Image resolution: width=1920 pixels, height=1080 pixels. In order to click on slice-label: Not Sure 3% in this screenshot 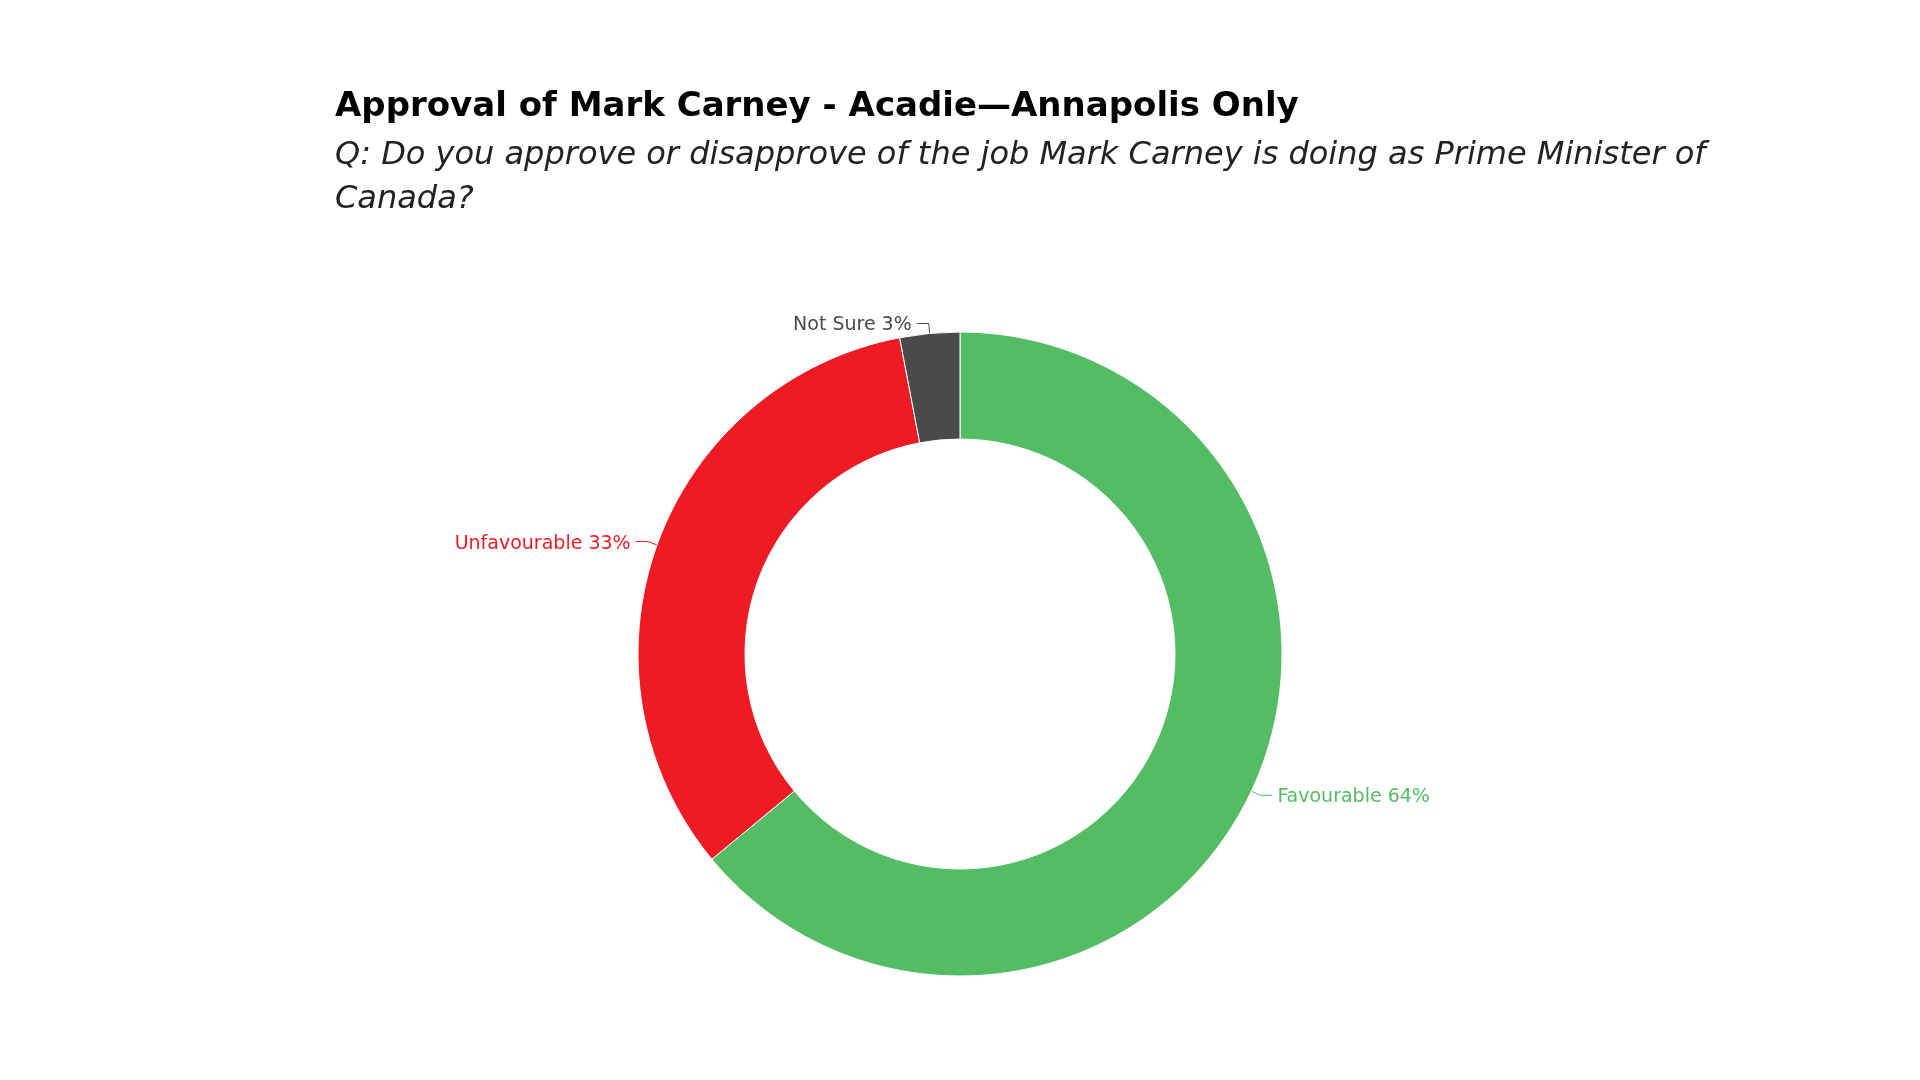, I will do `click(852, 323)`.